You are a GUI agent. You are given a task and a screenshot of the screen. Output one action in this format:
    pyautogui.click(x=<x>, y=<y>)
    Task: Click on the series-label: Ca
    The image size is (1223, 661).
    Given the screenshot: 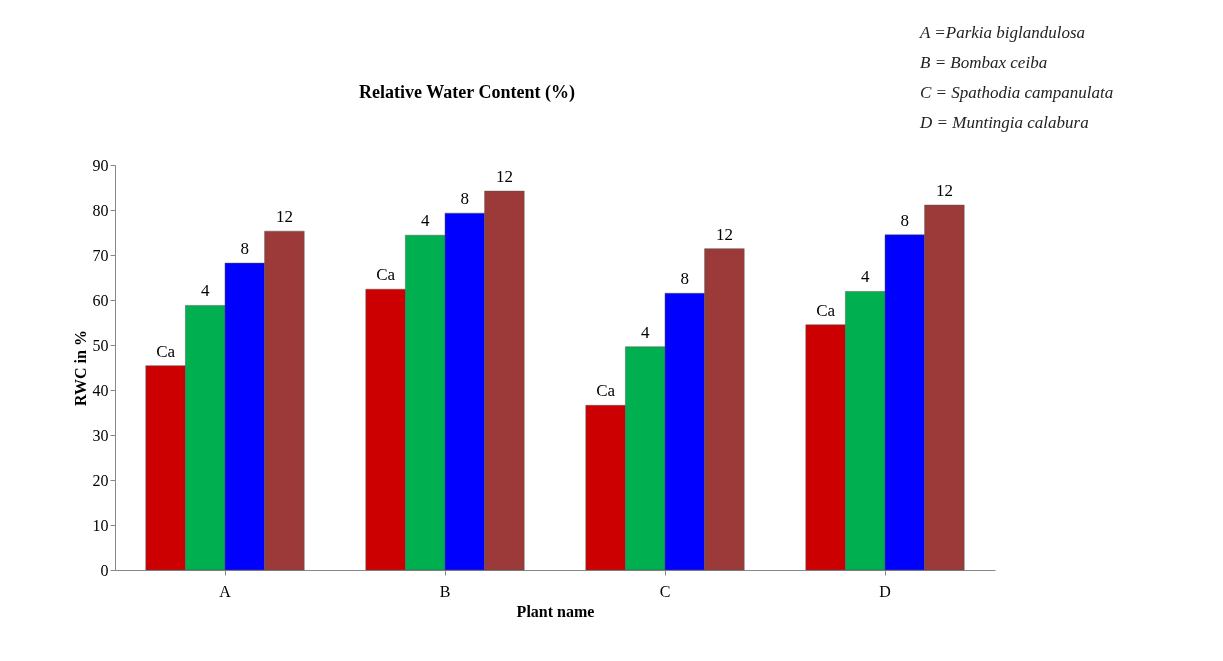 What is the action you would take?
    pyautogui.click(x=166, y=351)
    